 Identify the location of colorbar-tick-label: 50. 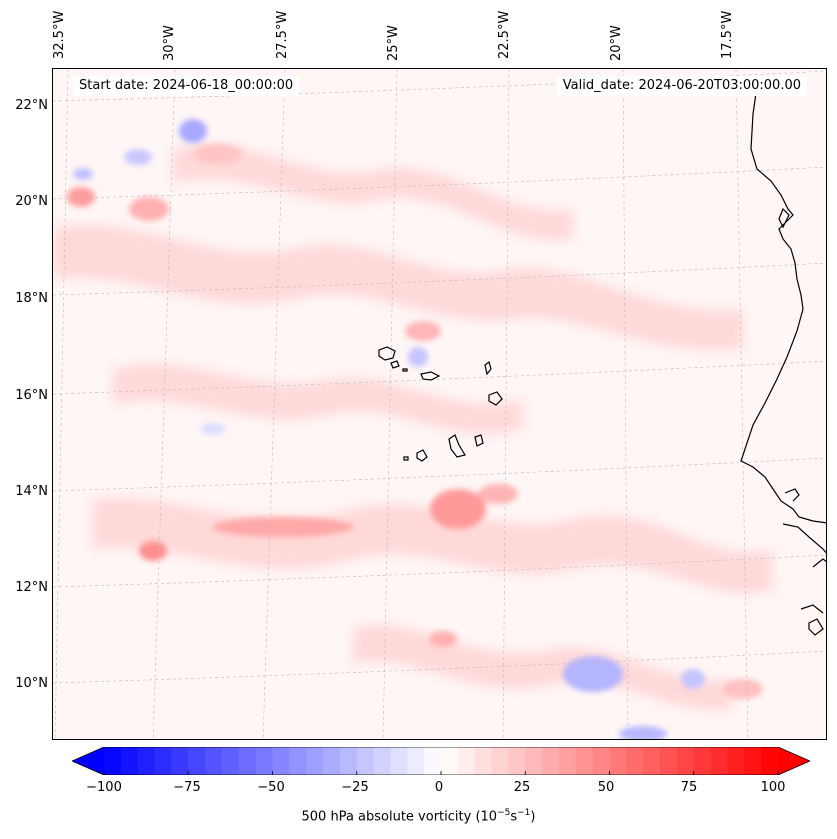
(606, 787).